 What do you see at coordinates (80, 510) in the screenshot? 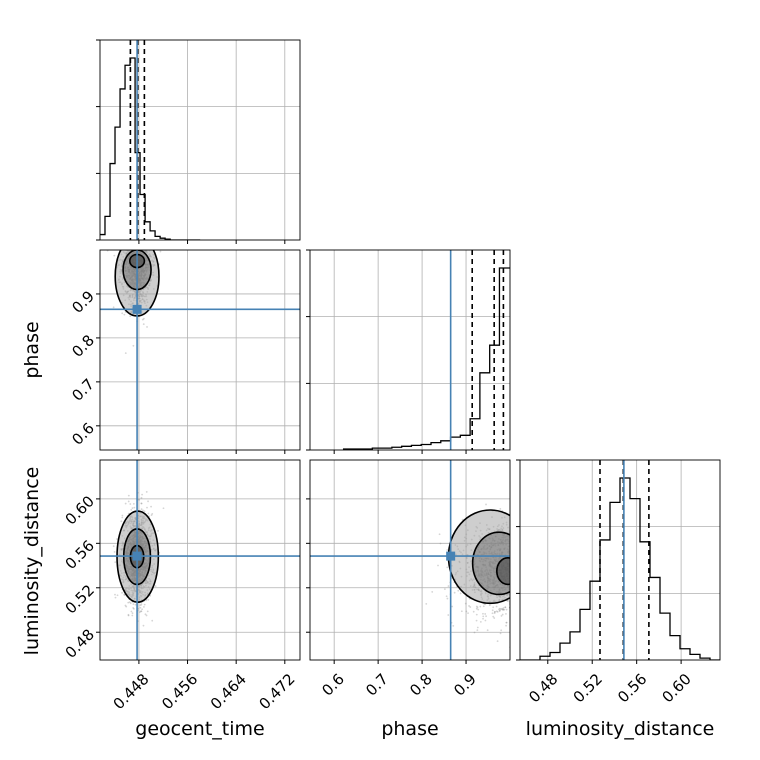
I see `y-tick-label: 0.60` at bounding box center [80, 510].